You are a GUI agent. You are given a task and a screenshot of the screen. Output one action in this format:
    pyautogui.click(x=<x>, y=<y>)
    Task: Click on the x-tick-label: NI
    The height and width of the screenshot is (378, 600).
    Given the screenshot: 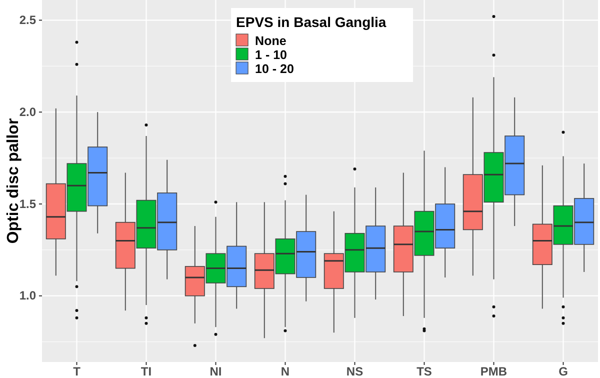 What is the action you would take?
    pyautogui.click(x=216, y=371)
    